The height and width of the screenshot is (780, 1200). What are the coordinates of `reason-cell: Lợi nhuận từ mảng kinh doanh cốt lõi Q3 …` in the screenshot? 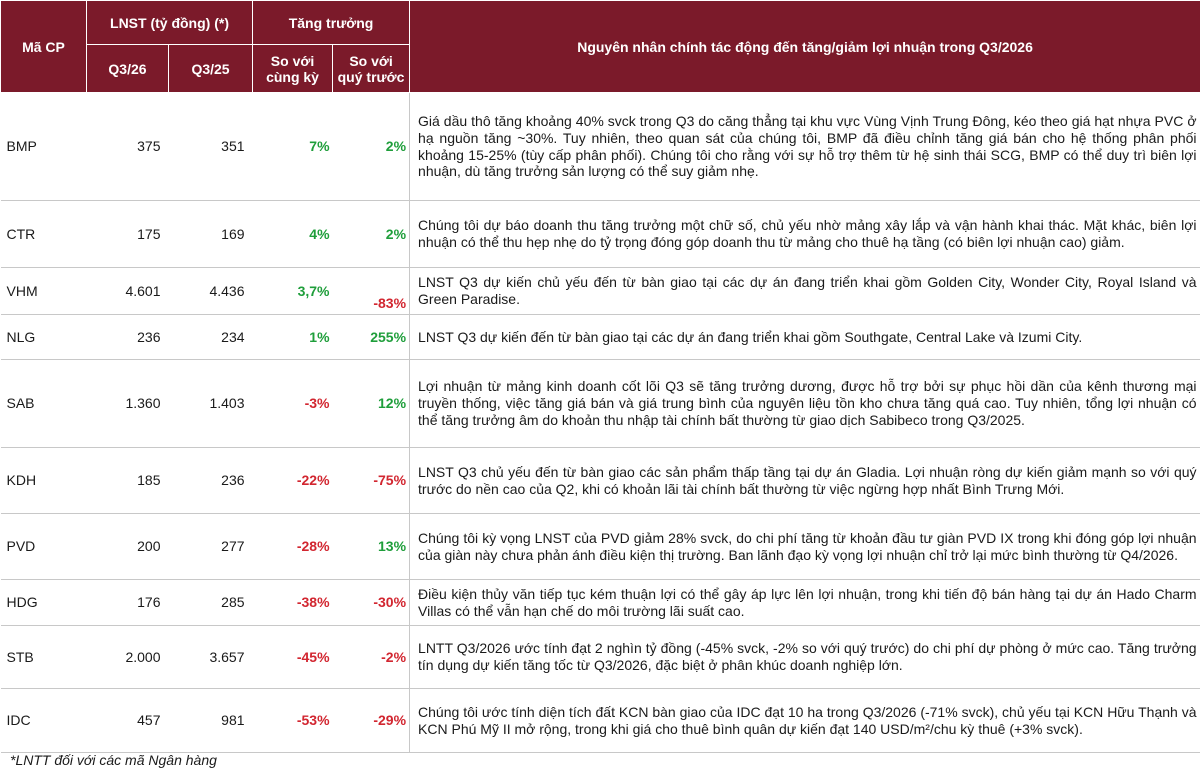 It's located at (804, 403).